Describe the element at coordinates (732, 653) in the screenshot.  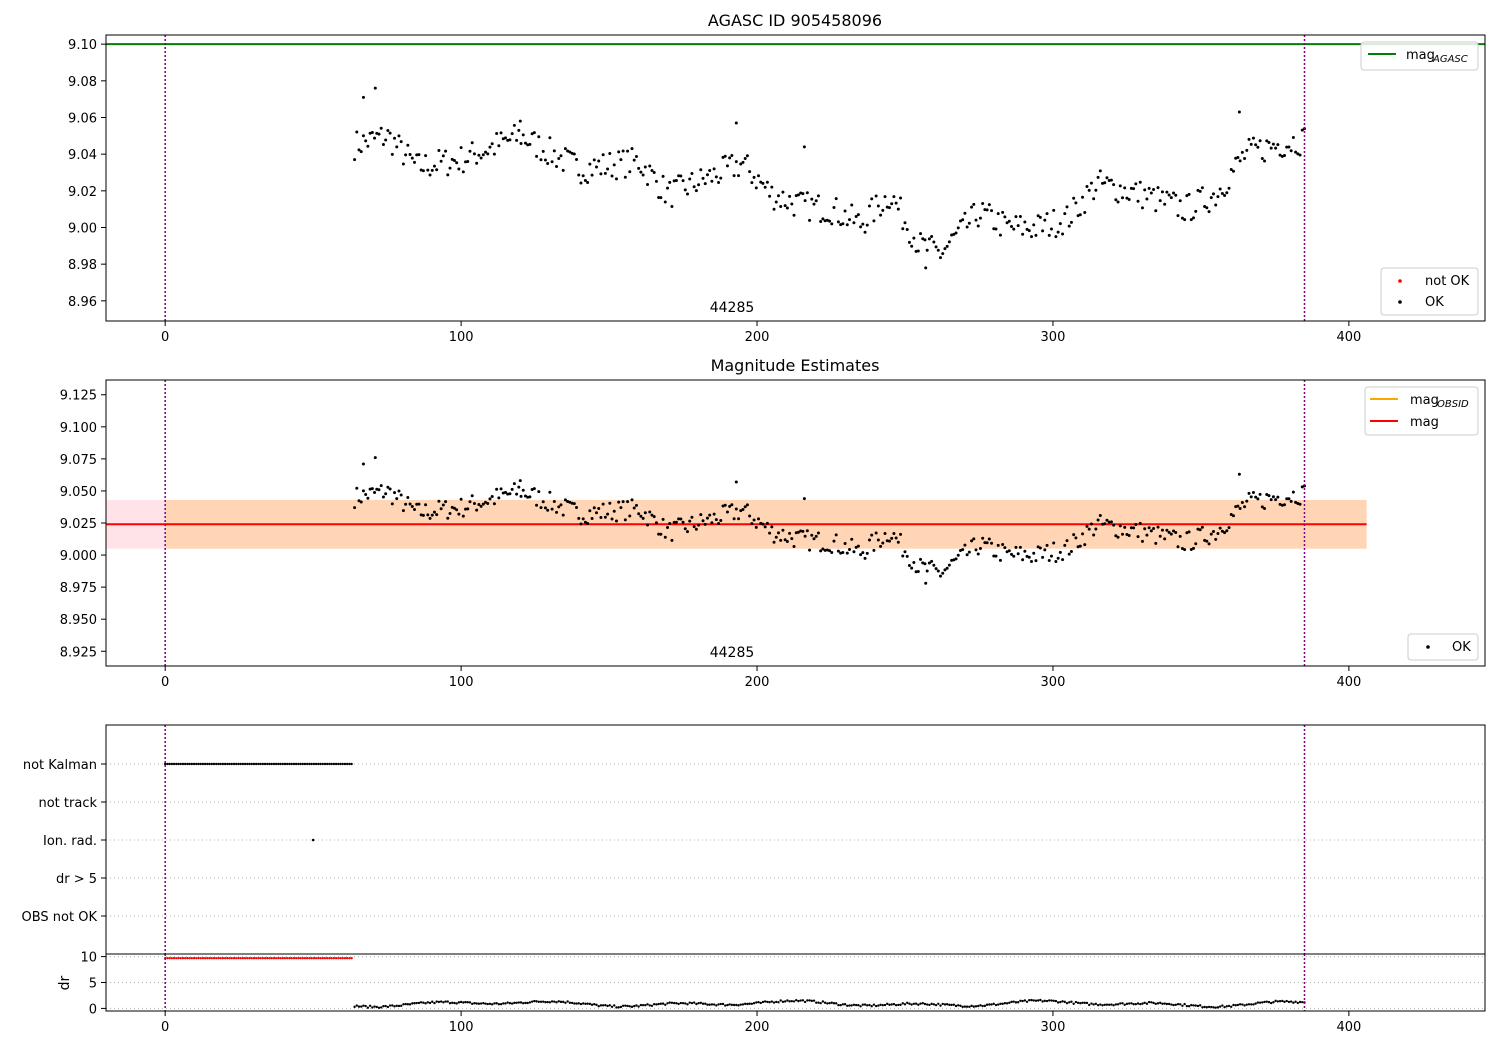
I see `panel-mag-estimates-annotation: 44285` at that location.